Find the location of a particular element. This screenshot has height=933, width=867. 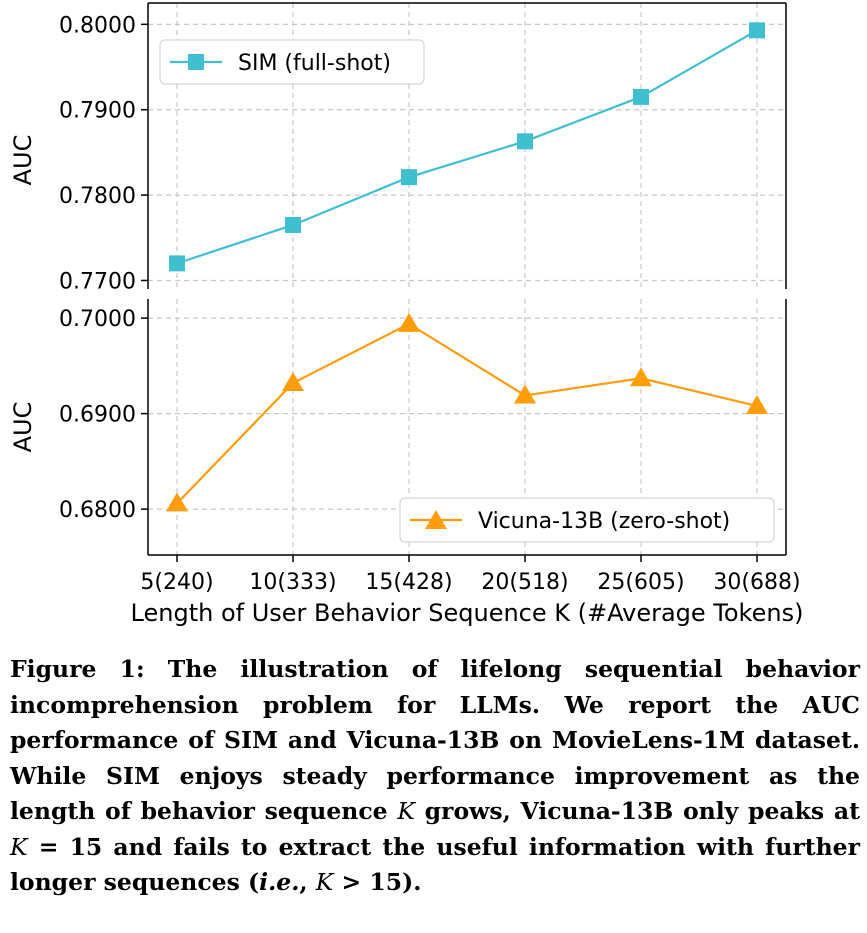

y-tick-label: 0.8000 is located at coordinates (97, 25).